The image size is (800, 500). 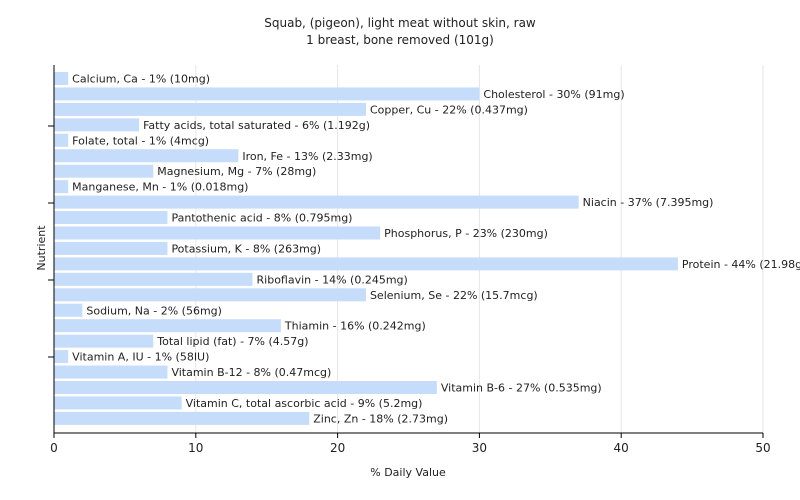 What do you see at coordinates (521, 388) in the screenshot?
I see `bar-label-20: Vitamin B-6 - 27% (0.535mg)` at bounding box center [521, 388].